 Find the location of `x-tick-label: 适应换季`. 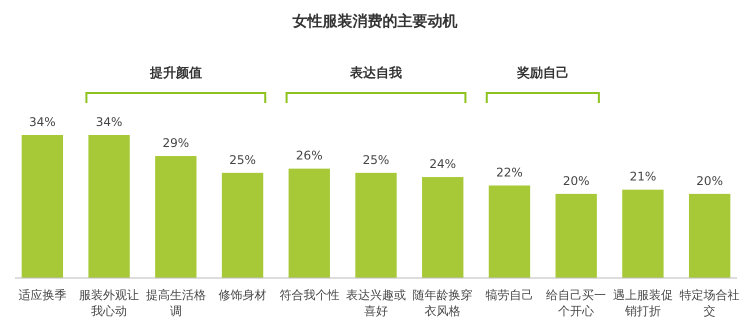

x-tick-label: 适应换季 is located at coordinates (42, 295).